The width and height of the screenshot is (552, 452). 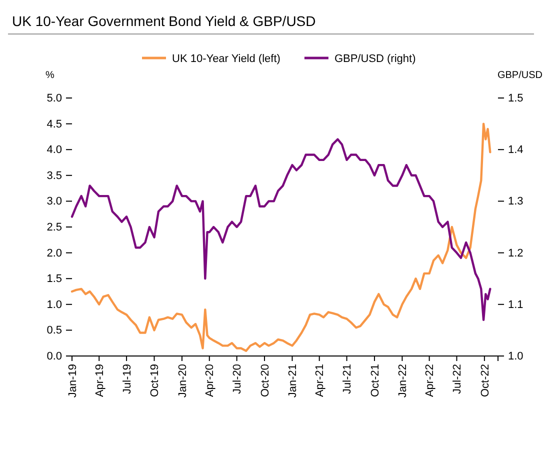 I want to click on y-axis-title: %, so click(x=50, y=75).